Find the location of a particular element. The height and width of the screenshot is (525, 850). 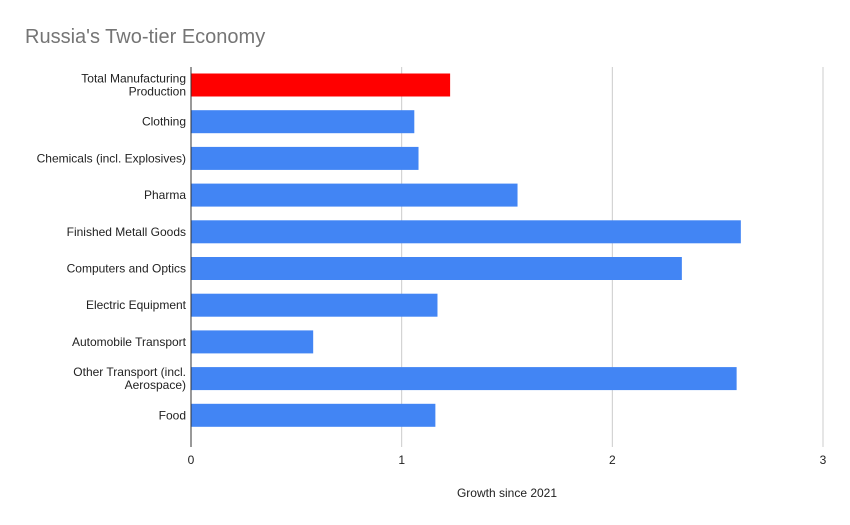

category-label-line: Finished Metall Goods is located at coordinates (126, 232).